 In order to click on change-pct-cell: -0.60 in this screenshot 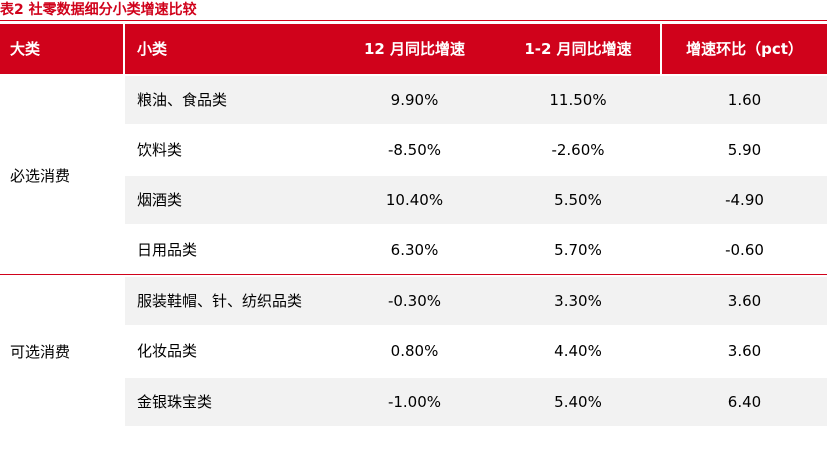, I will do `click(744, 250)`.